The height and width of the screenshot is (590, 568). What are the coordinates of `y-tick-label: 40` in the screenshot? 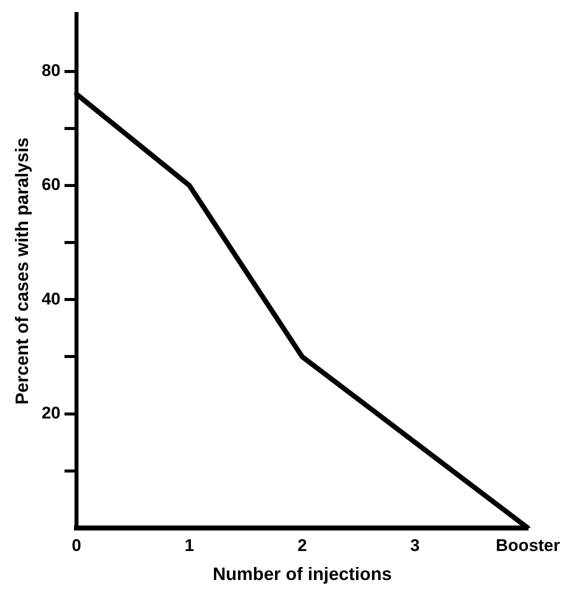 It's located at (51, 298).